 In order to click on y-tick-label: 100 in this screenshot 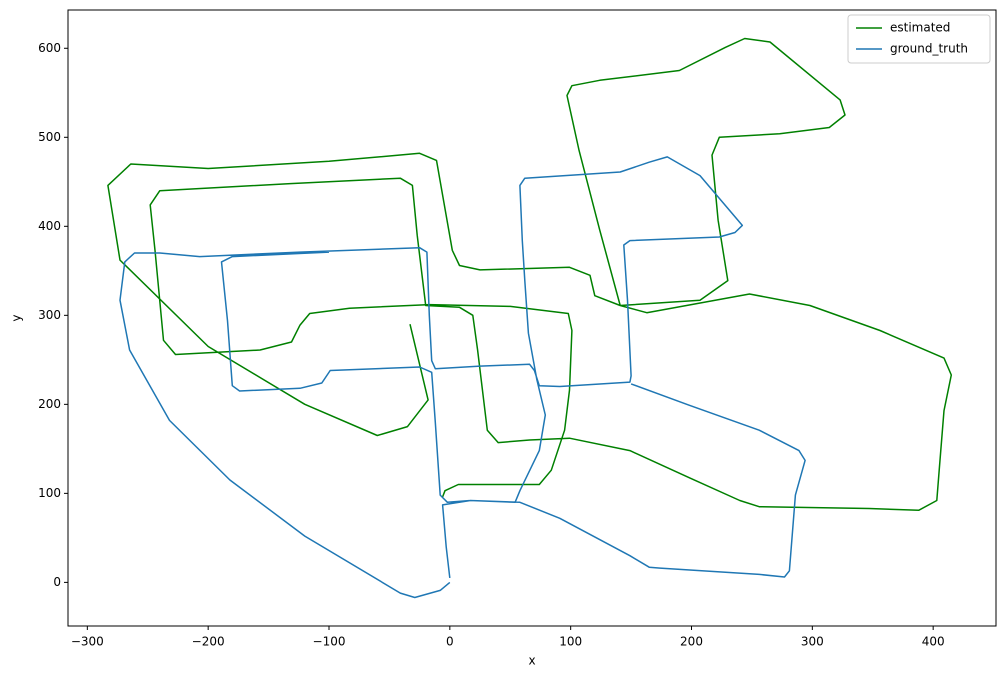, I will do `click(49, 493)`.